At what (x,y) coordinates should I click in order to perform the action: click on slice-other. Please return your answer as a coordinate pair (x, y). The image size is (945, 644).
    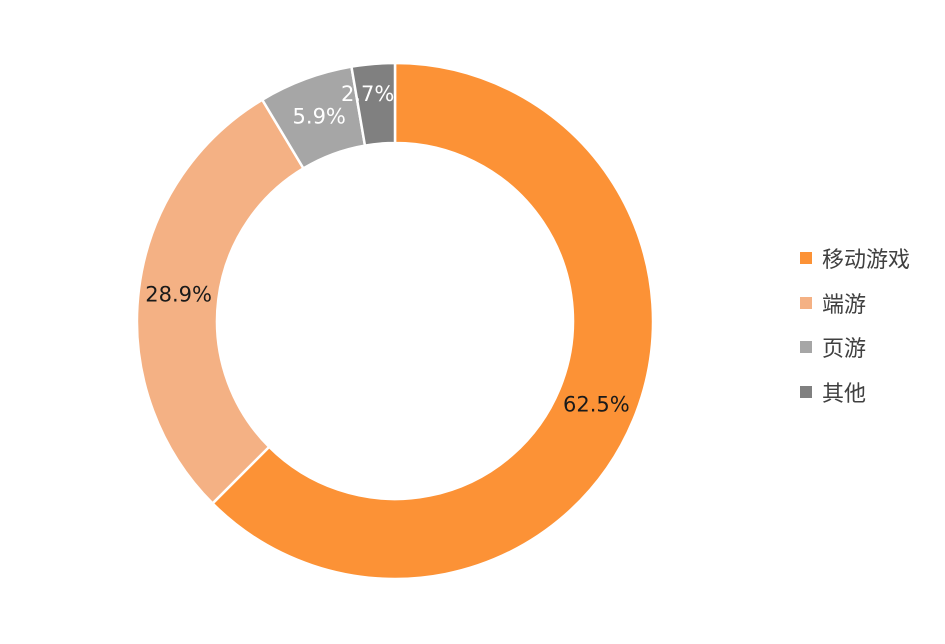
    Looking at the image, I should click on (373, 104).